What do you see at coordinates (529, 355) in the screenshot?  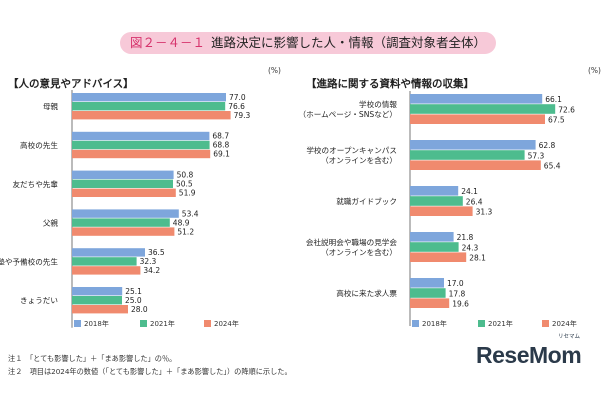 I see `resemom-logo: ReseMom` at bounding box center [529, 355].